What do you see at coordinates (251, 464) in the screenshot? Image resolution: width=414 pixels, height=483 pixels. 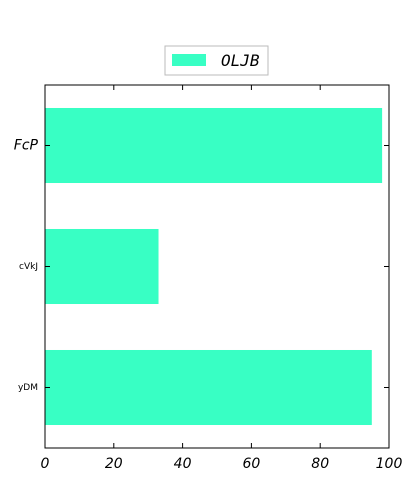 I see `x-tick-label: 60` at bounding box center [251, 464].